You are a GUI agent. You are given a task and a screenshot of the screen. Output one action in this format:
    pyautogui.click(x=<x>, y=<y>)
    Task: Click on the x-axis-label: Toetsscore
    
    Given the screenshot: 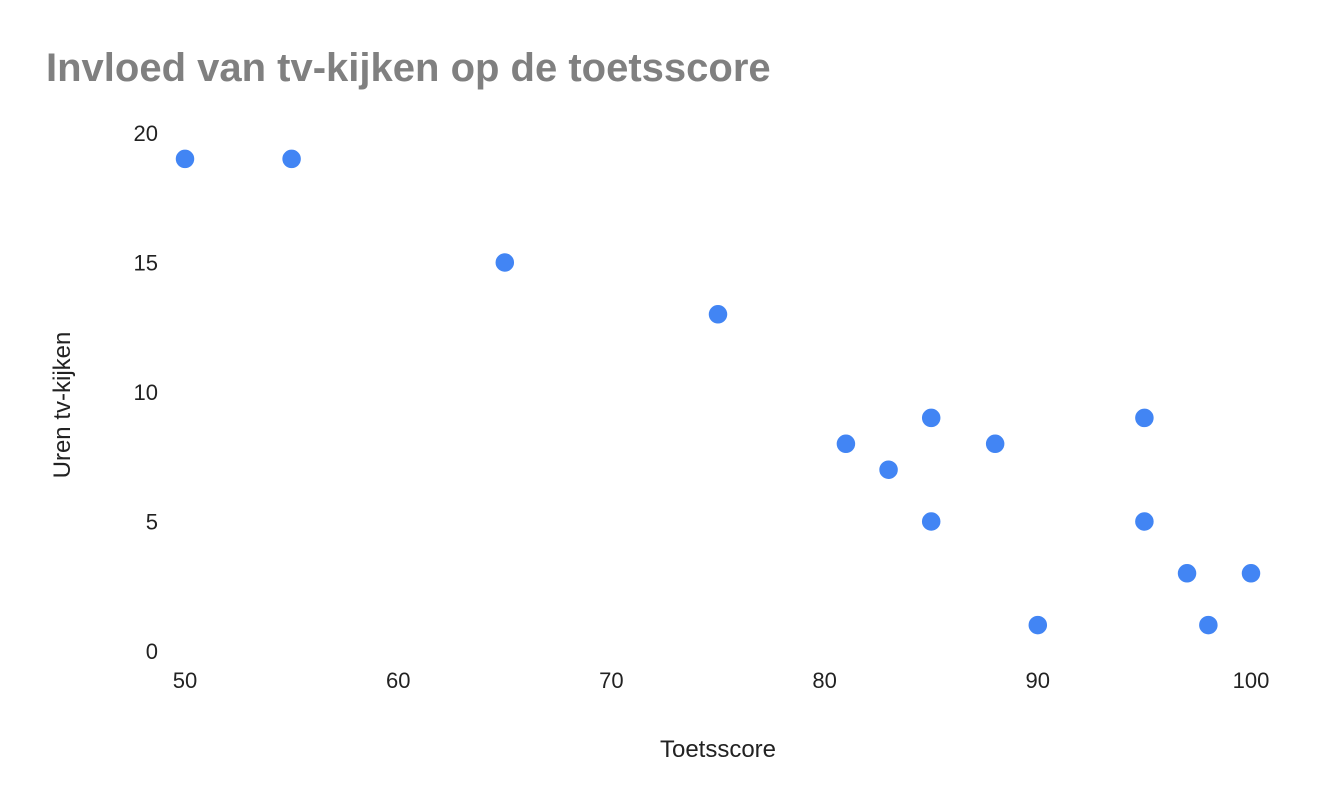 What is the action you would take?
    pyautogui.click(x=718, y=749)
    